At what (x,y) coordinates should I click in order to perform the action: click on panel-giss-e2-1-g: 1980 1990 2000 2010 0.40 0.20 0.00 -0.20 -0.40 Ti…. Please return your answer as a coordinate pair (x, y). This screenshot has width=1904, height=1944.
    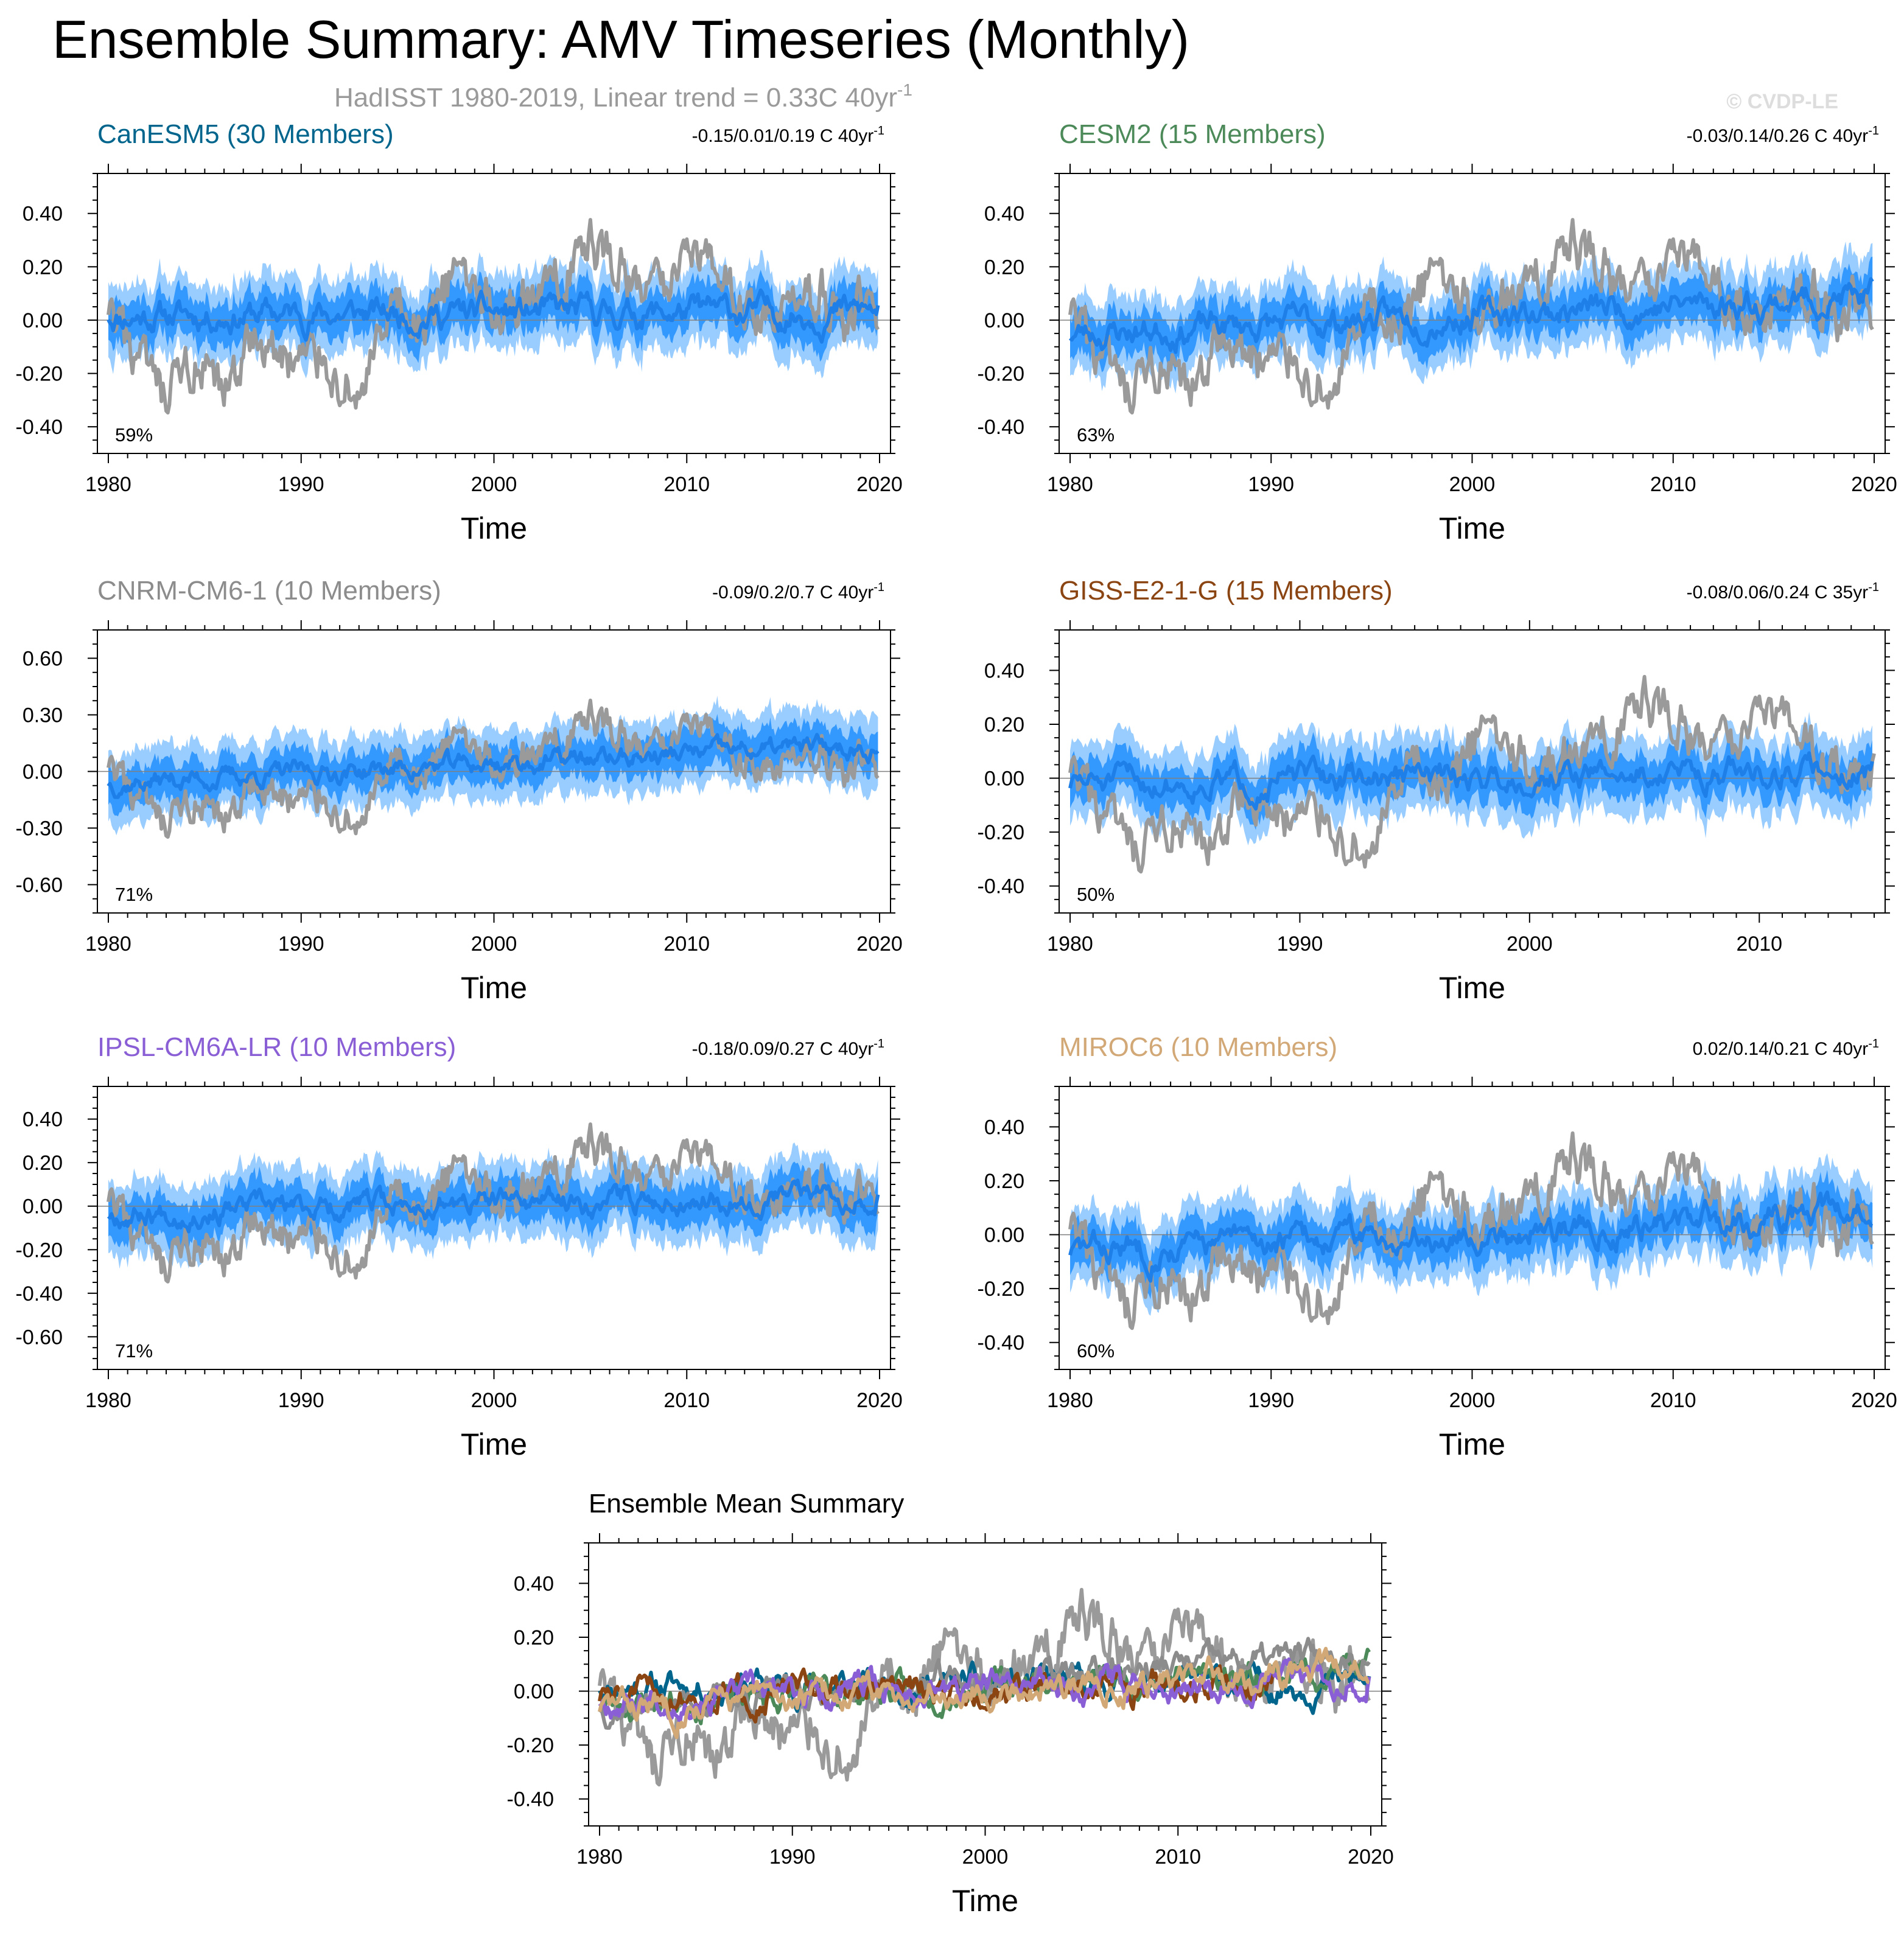
    Looking at the image, I should click on (1437, 791).